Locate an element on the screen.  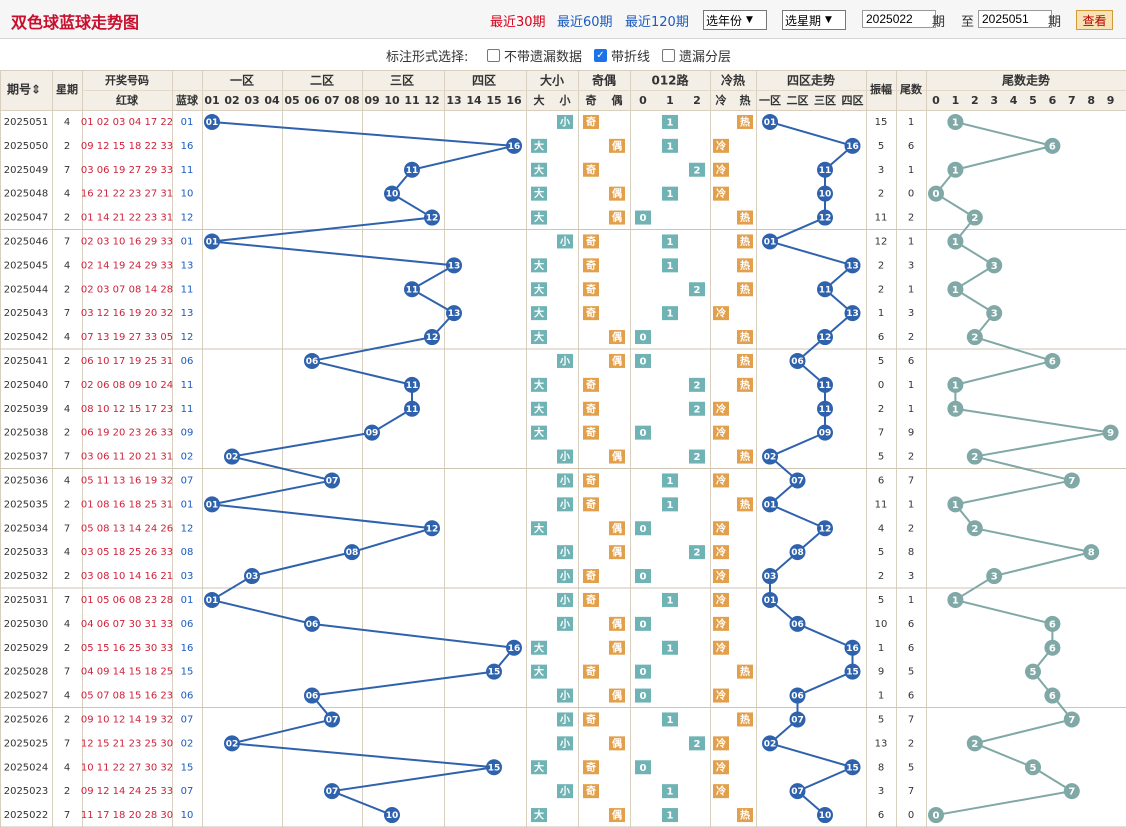
option-with-line: ✓ 带折线 is located at coordinates (622, 55).